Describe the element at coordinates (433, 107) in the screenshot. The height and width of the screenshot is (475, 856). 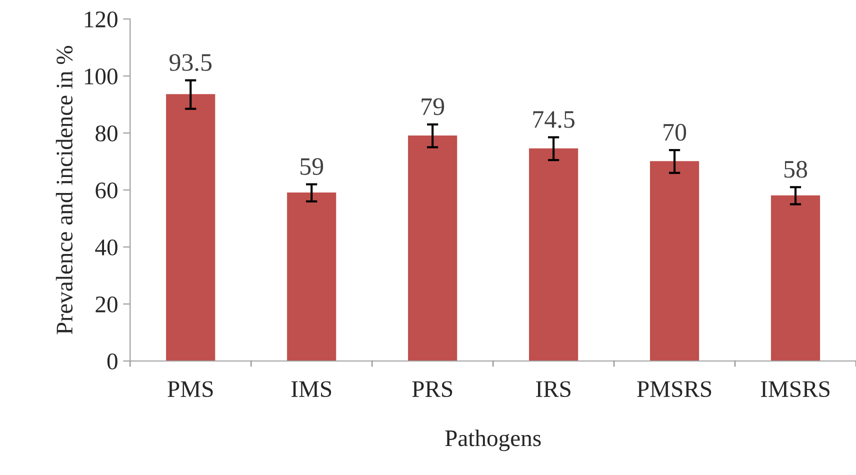
I see `data-label: 79` at that location.